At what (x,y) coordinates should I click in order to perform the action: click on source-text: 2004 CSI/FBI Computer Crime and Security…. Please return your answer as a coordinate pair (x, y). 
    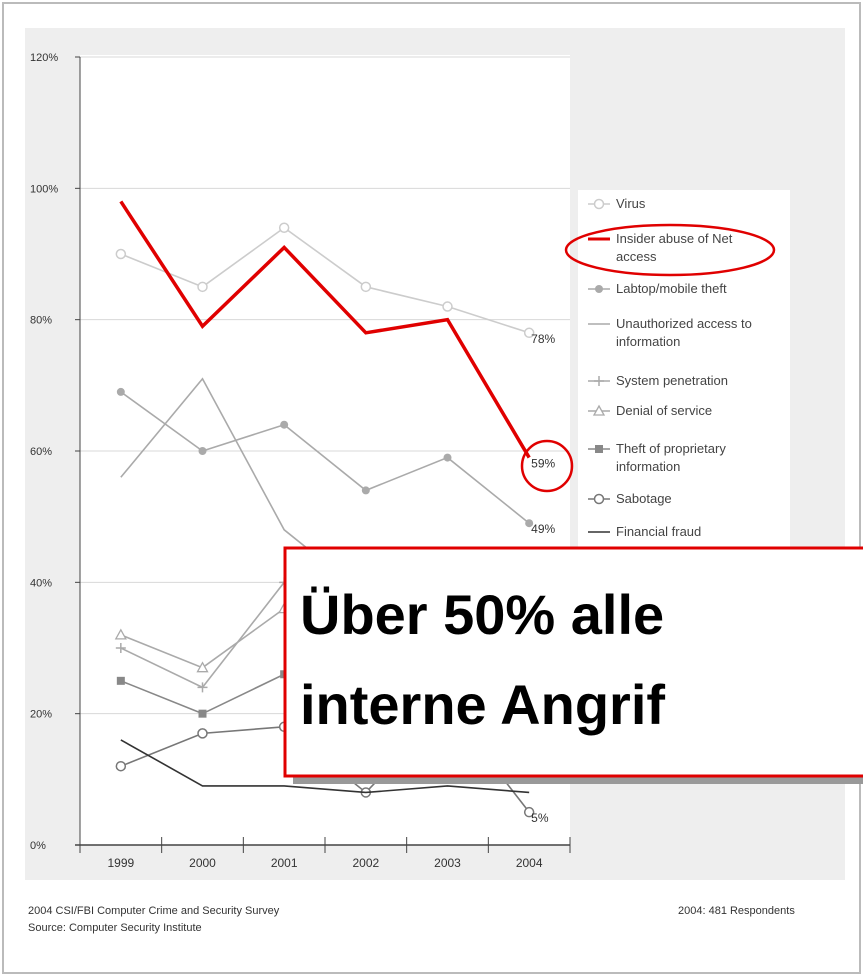
    Looking at the image, I should click on (154, 911).